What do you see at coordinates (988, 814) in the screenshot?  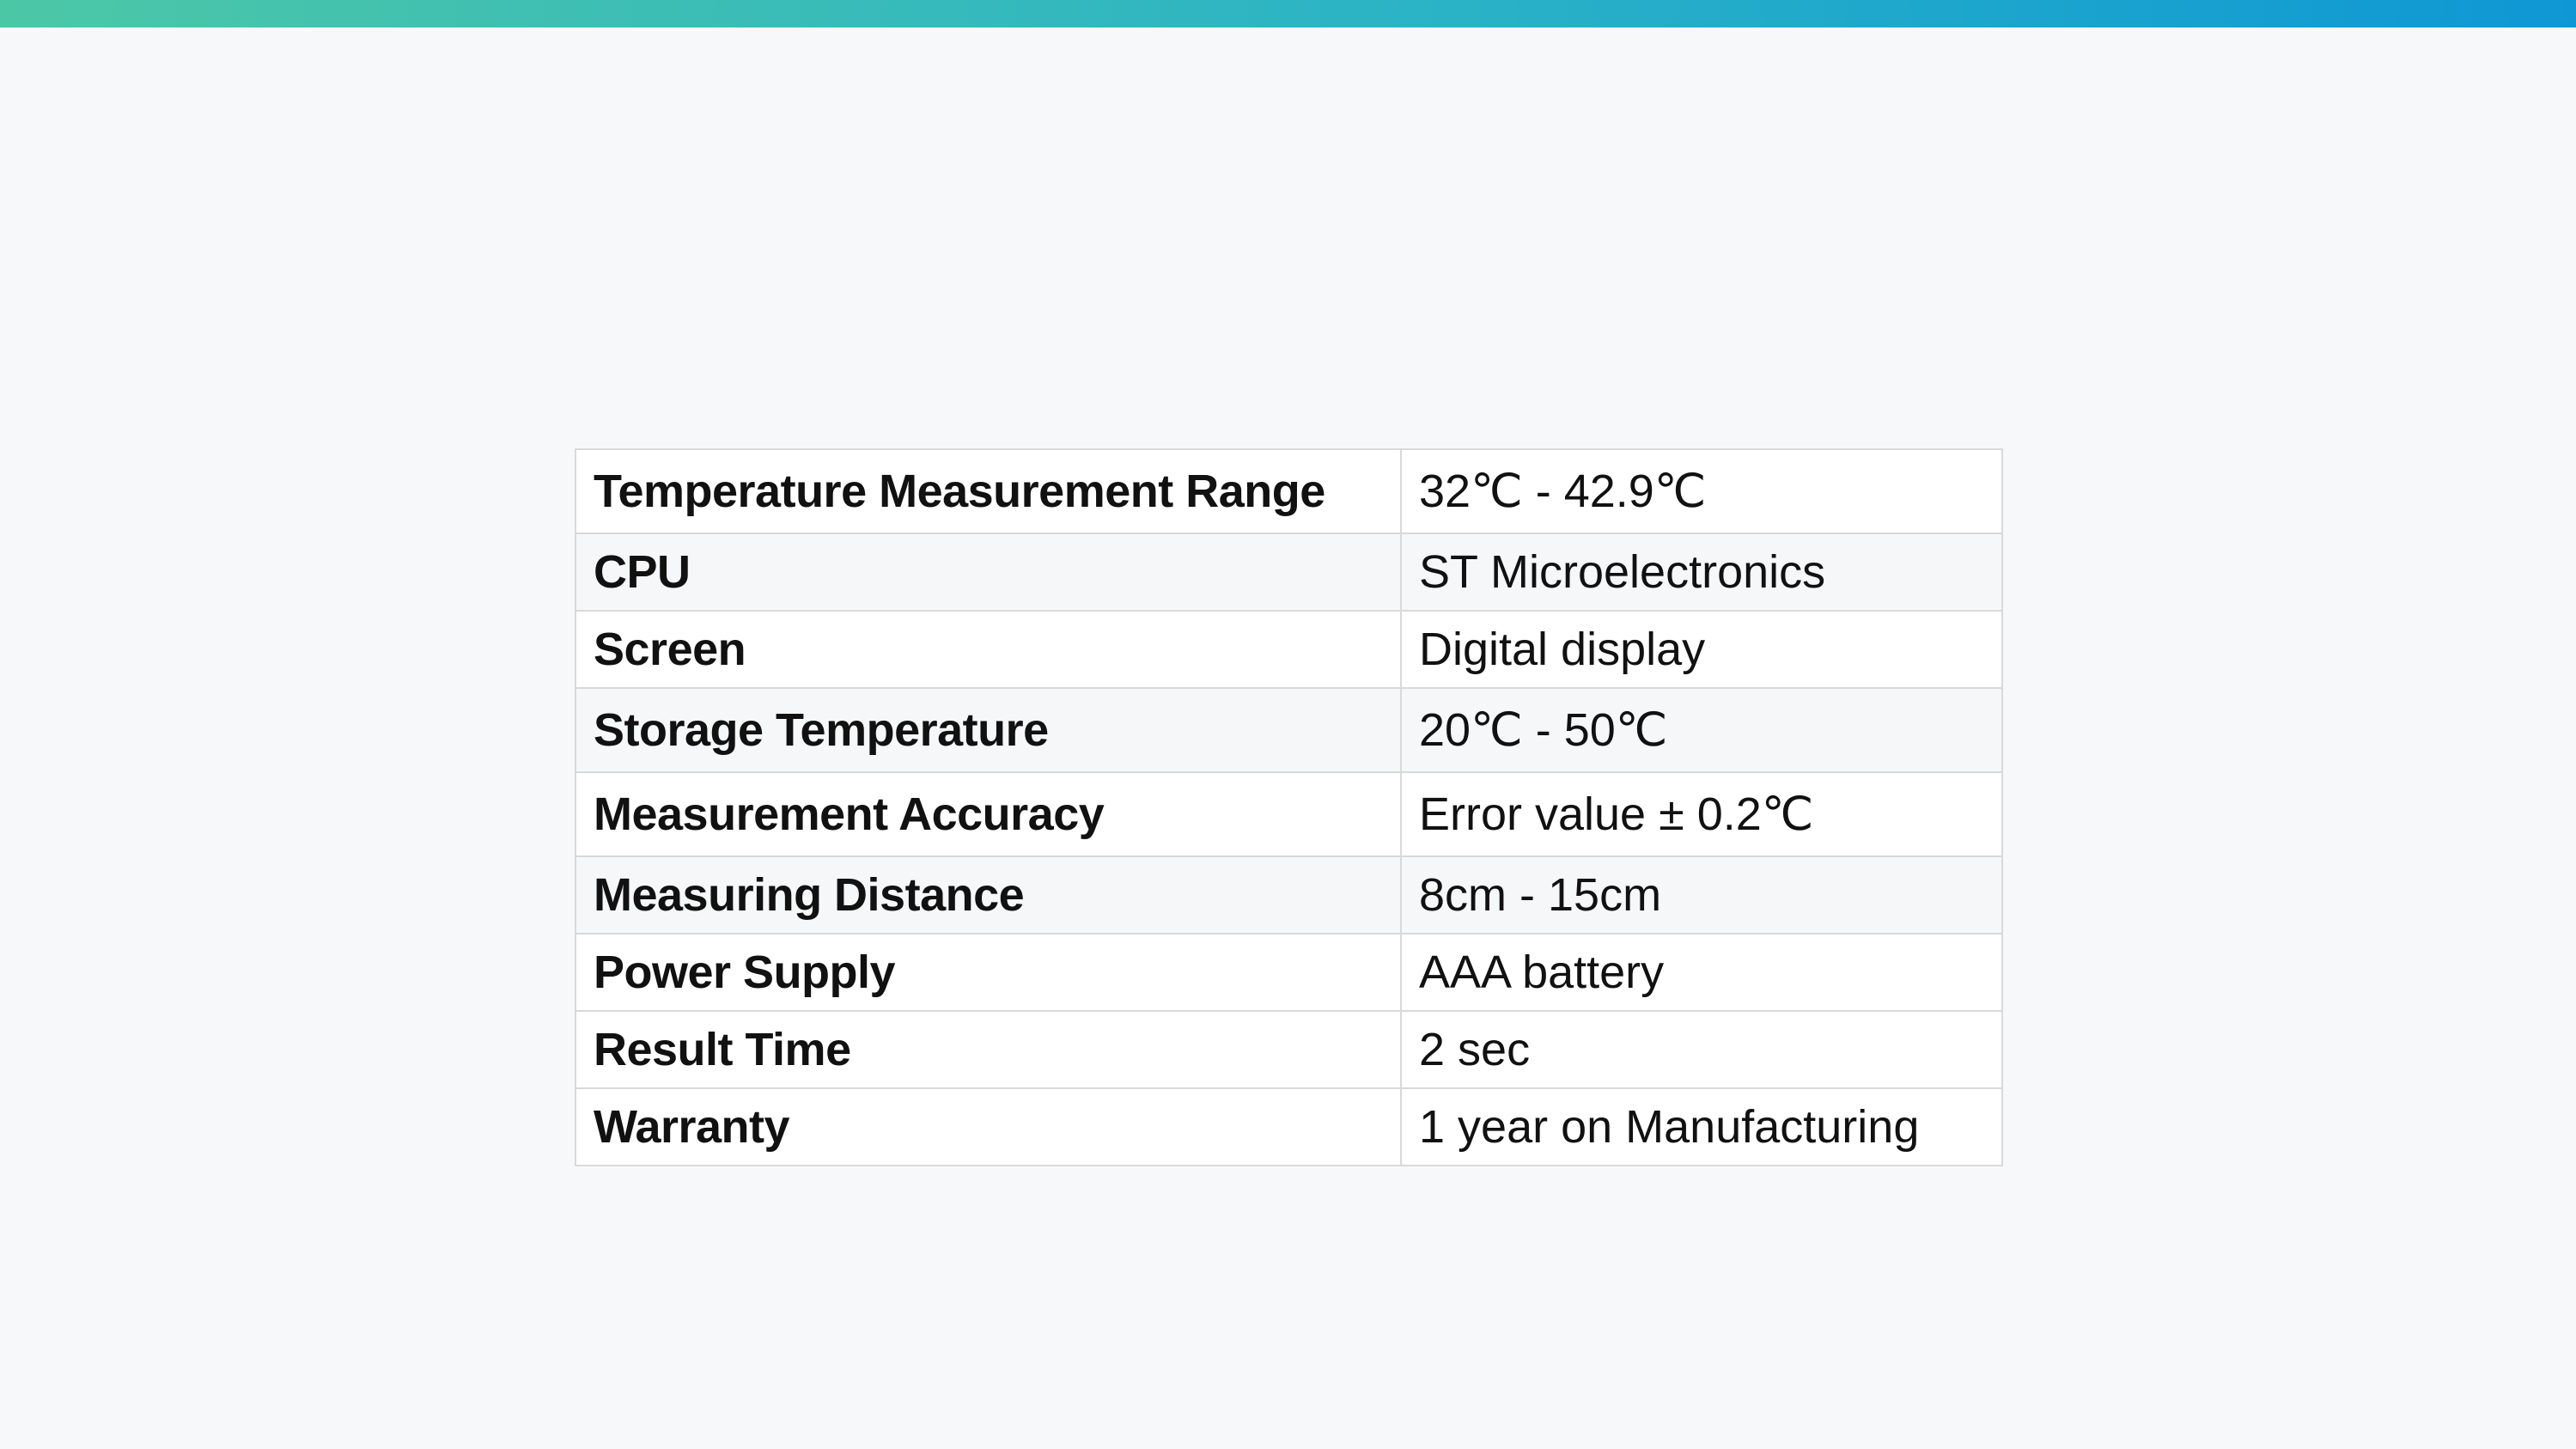 I see `spec-label: Measurement Accuracy` at bounding box center [988, 814].